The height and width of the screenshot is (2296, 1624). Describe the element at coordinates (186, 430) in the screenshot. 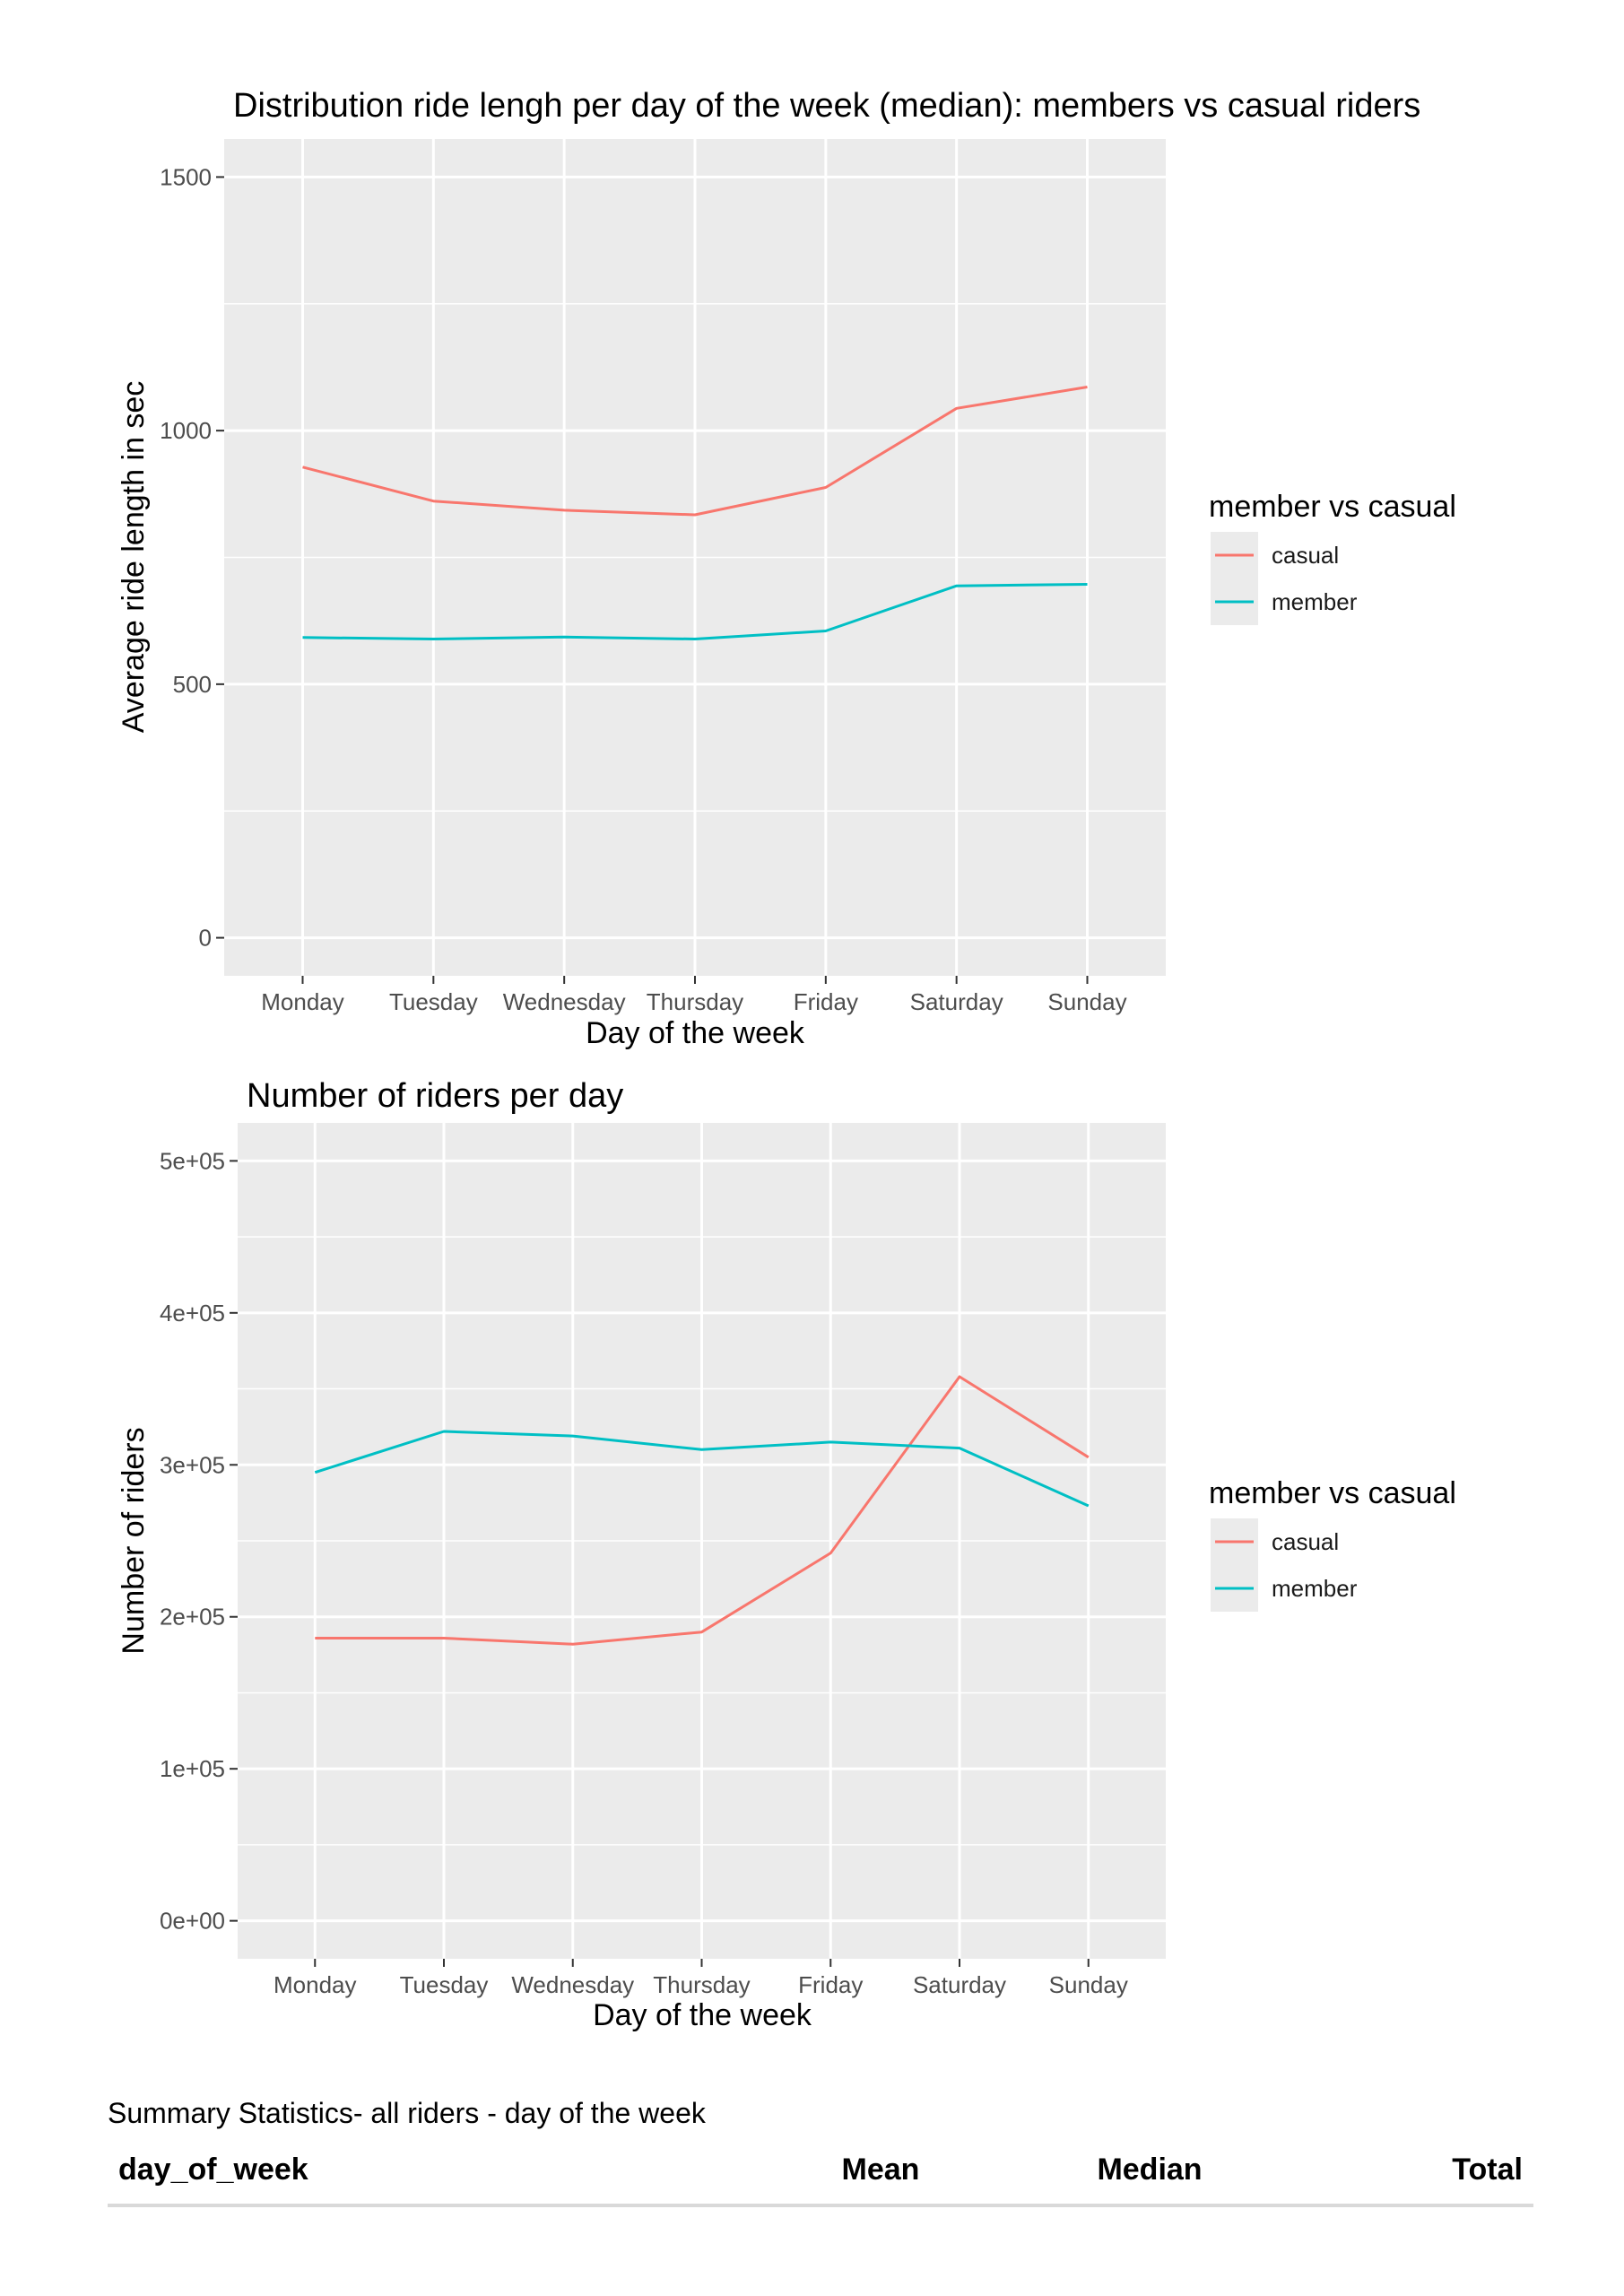

I see `y-tick-label: 1000` at that location.